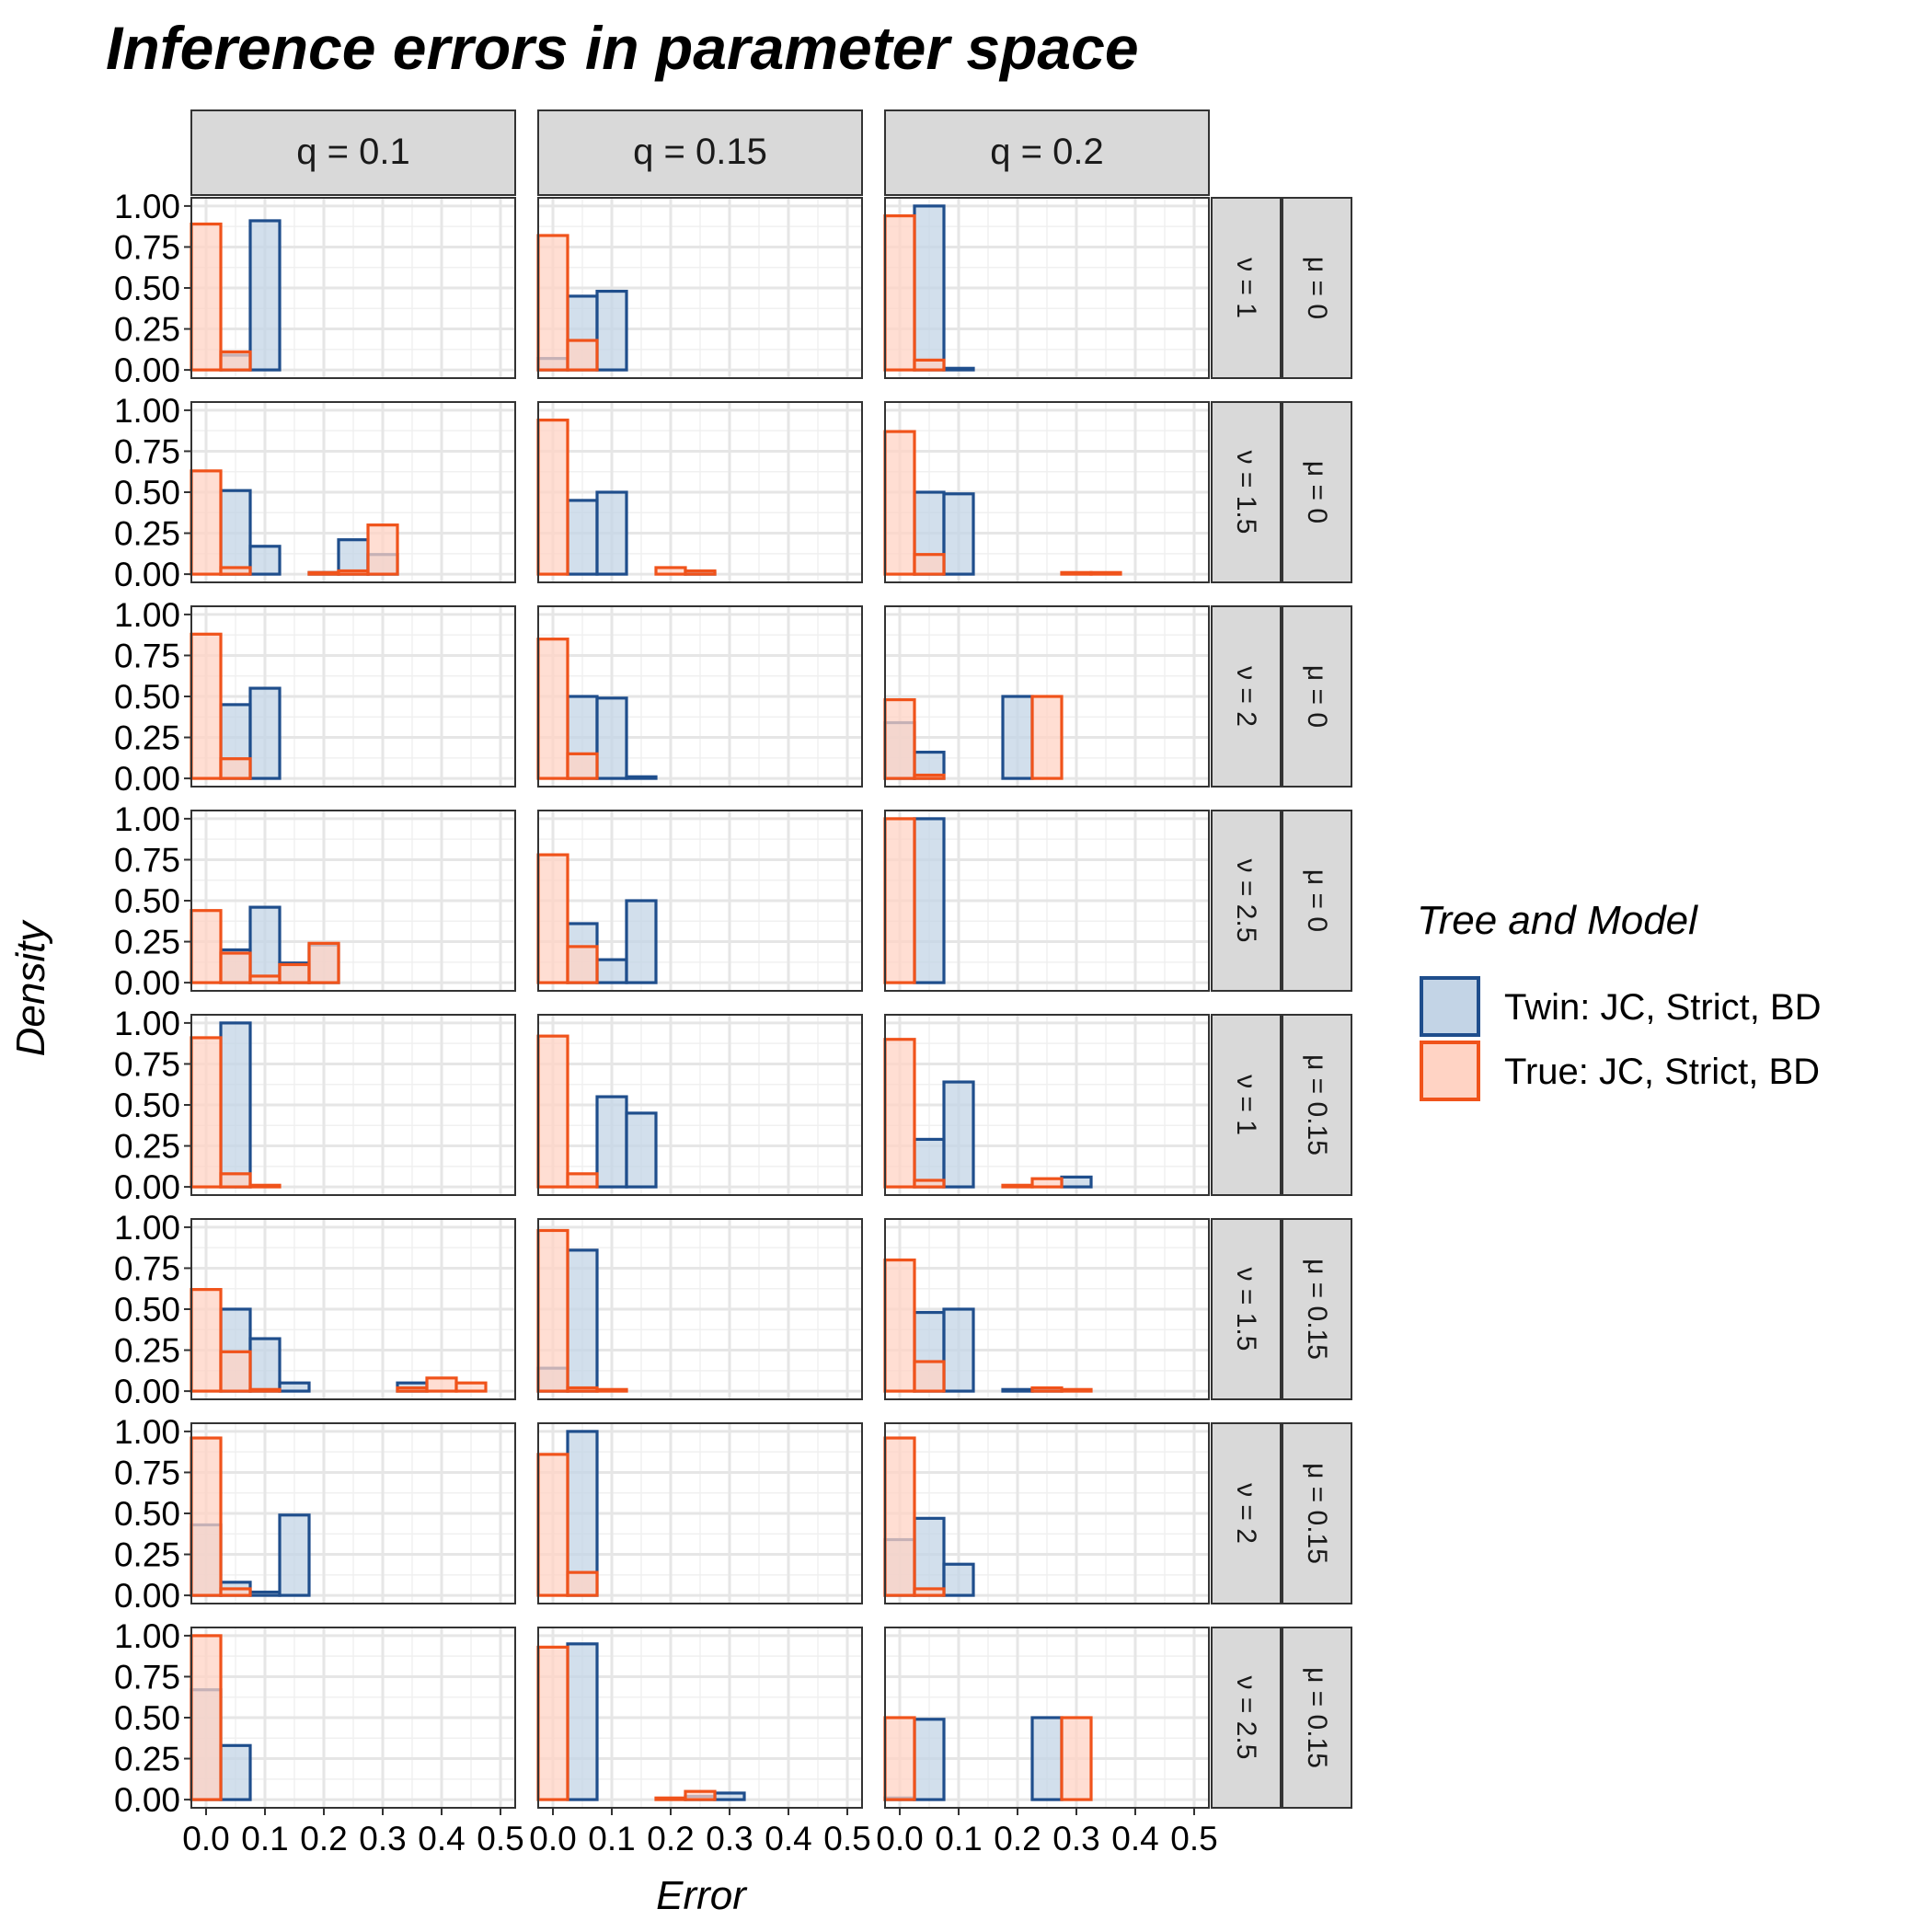  I want to click on panel-r7-c3, so click(1046, 1513).